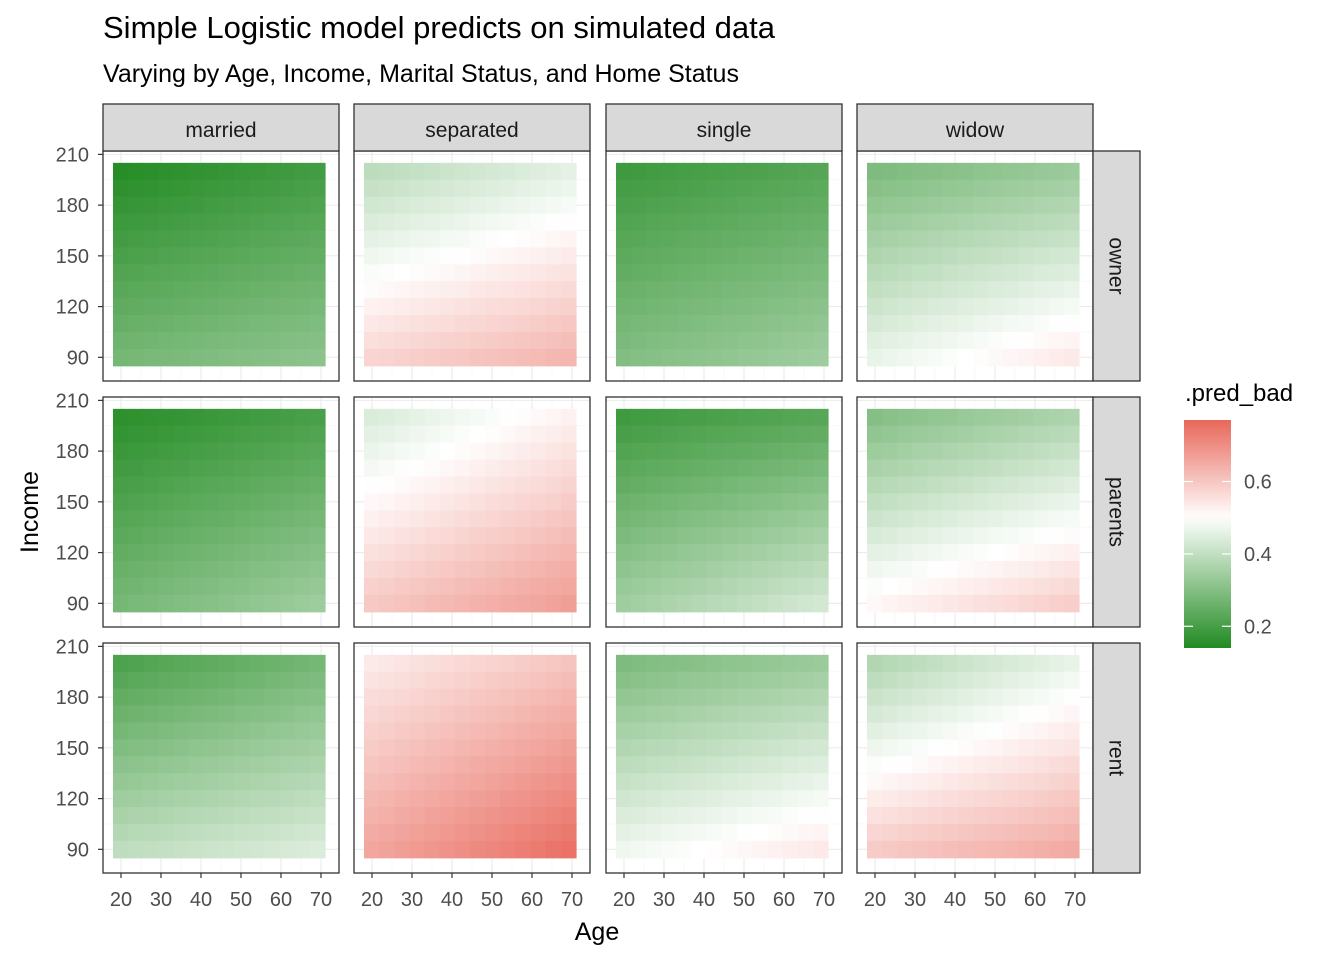 This screenshot has height=960, width=1344. I want to click on row-strip-label: owner, so click(1116, 265).